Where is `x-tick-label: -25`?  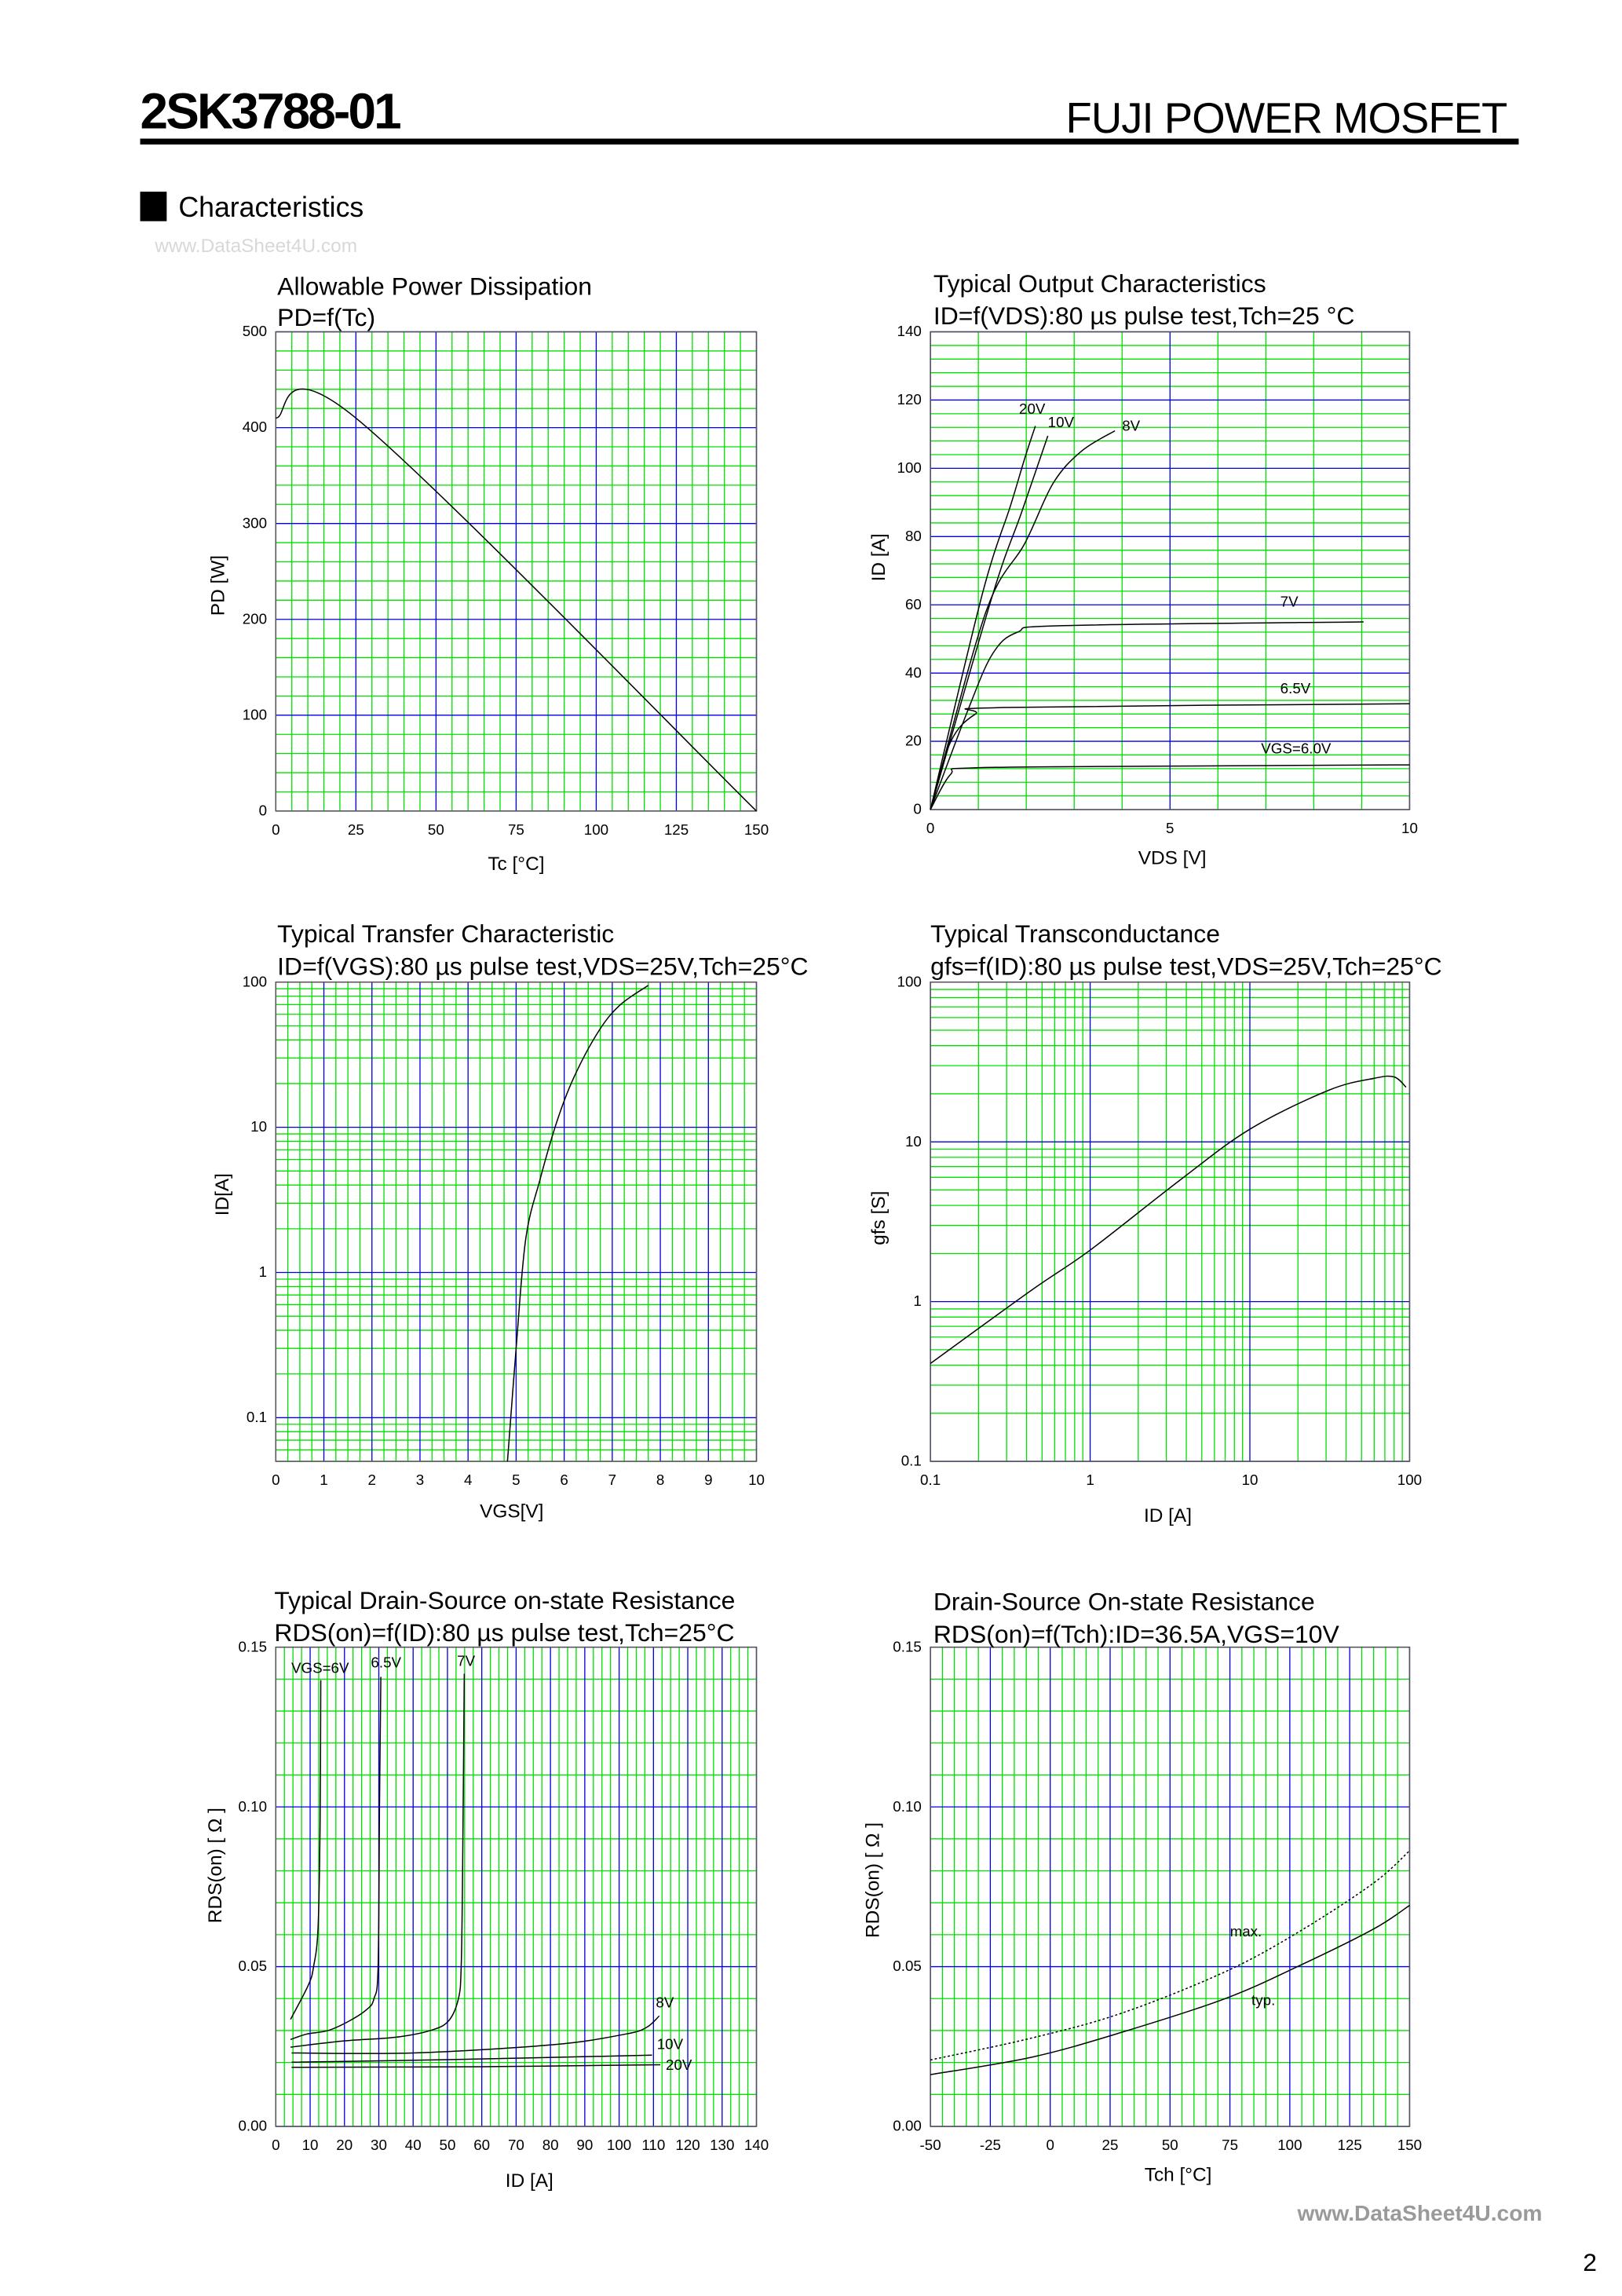 x-tick-label: -25 is located at coordinates (990, 2145).